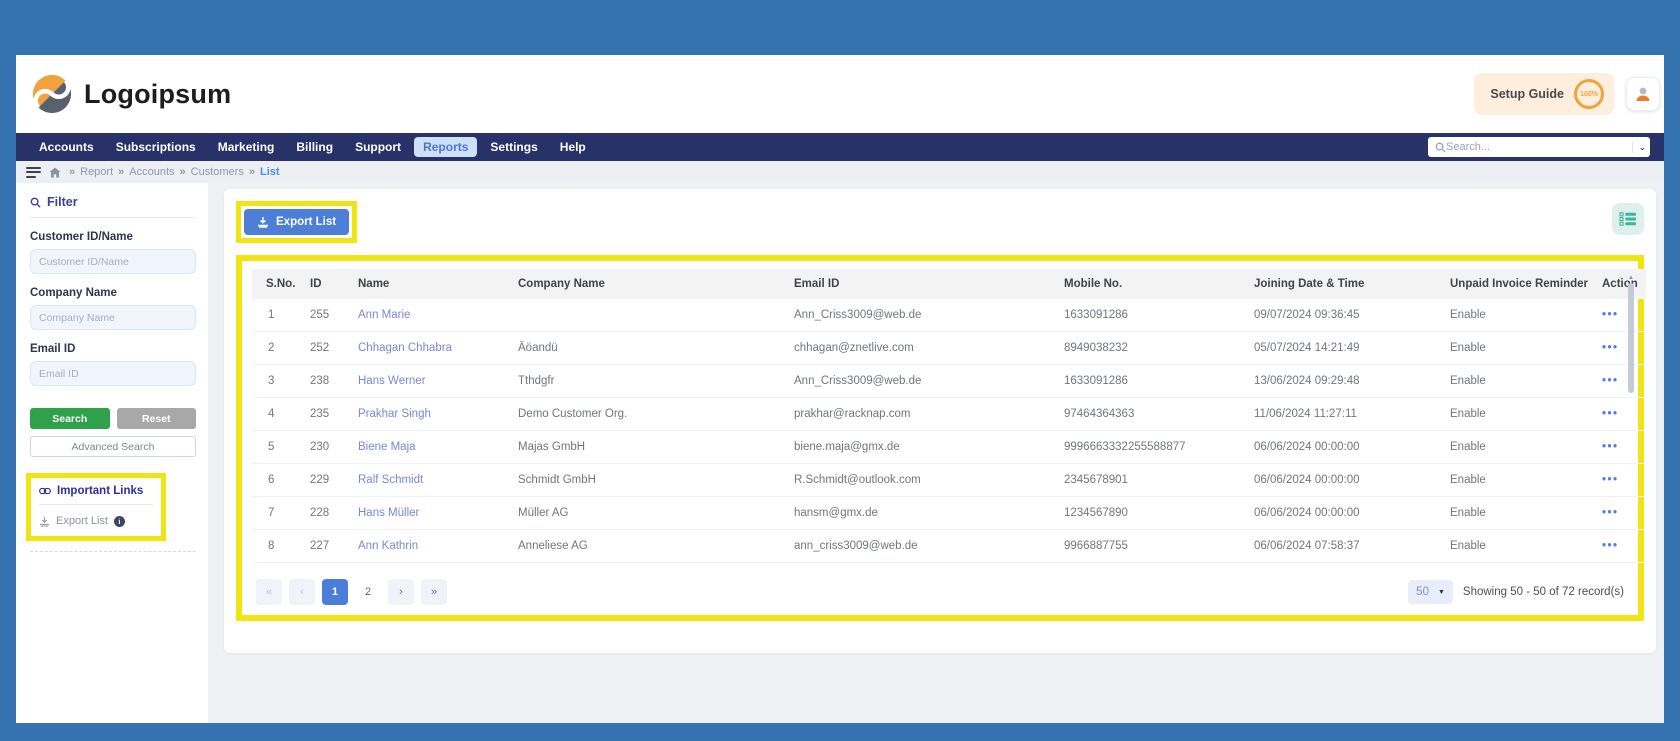 Image resolution: width=1680 pixels, height=741 pixels. What do you see at coordinates (302, 592) in the screenshot?
I see `pagination-prev-button: ‹` at bounding box center [302, 592].